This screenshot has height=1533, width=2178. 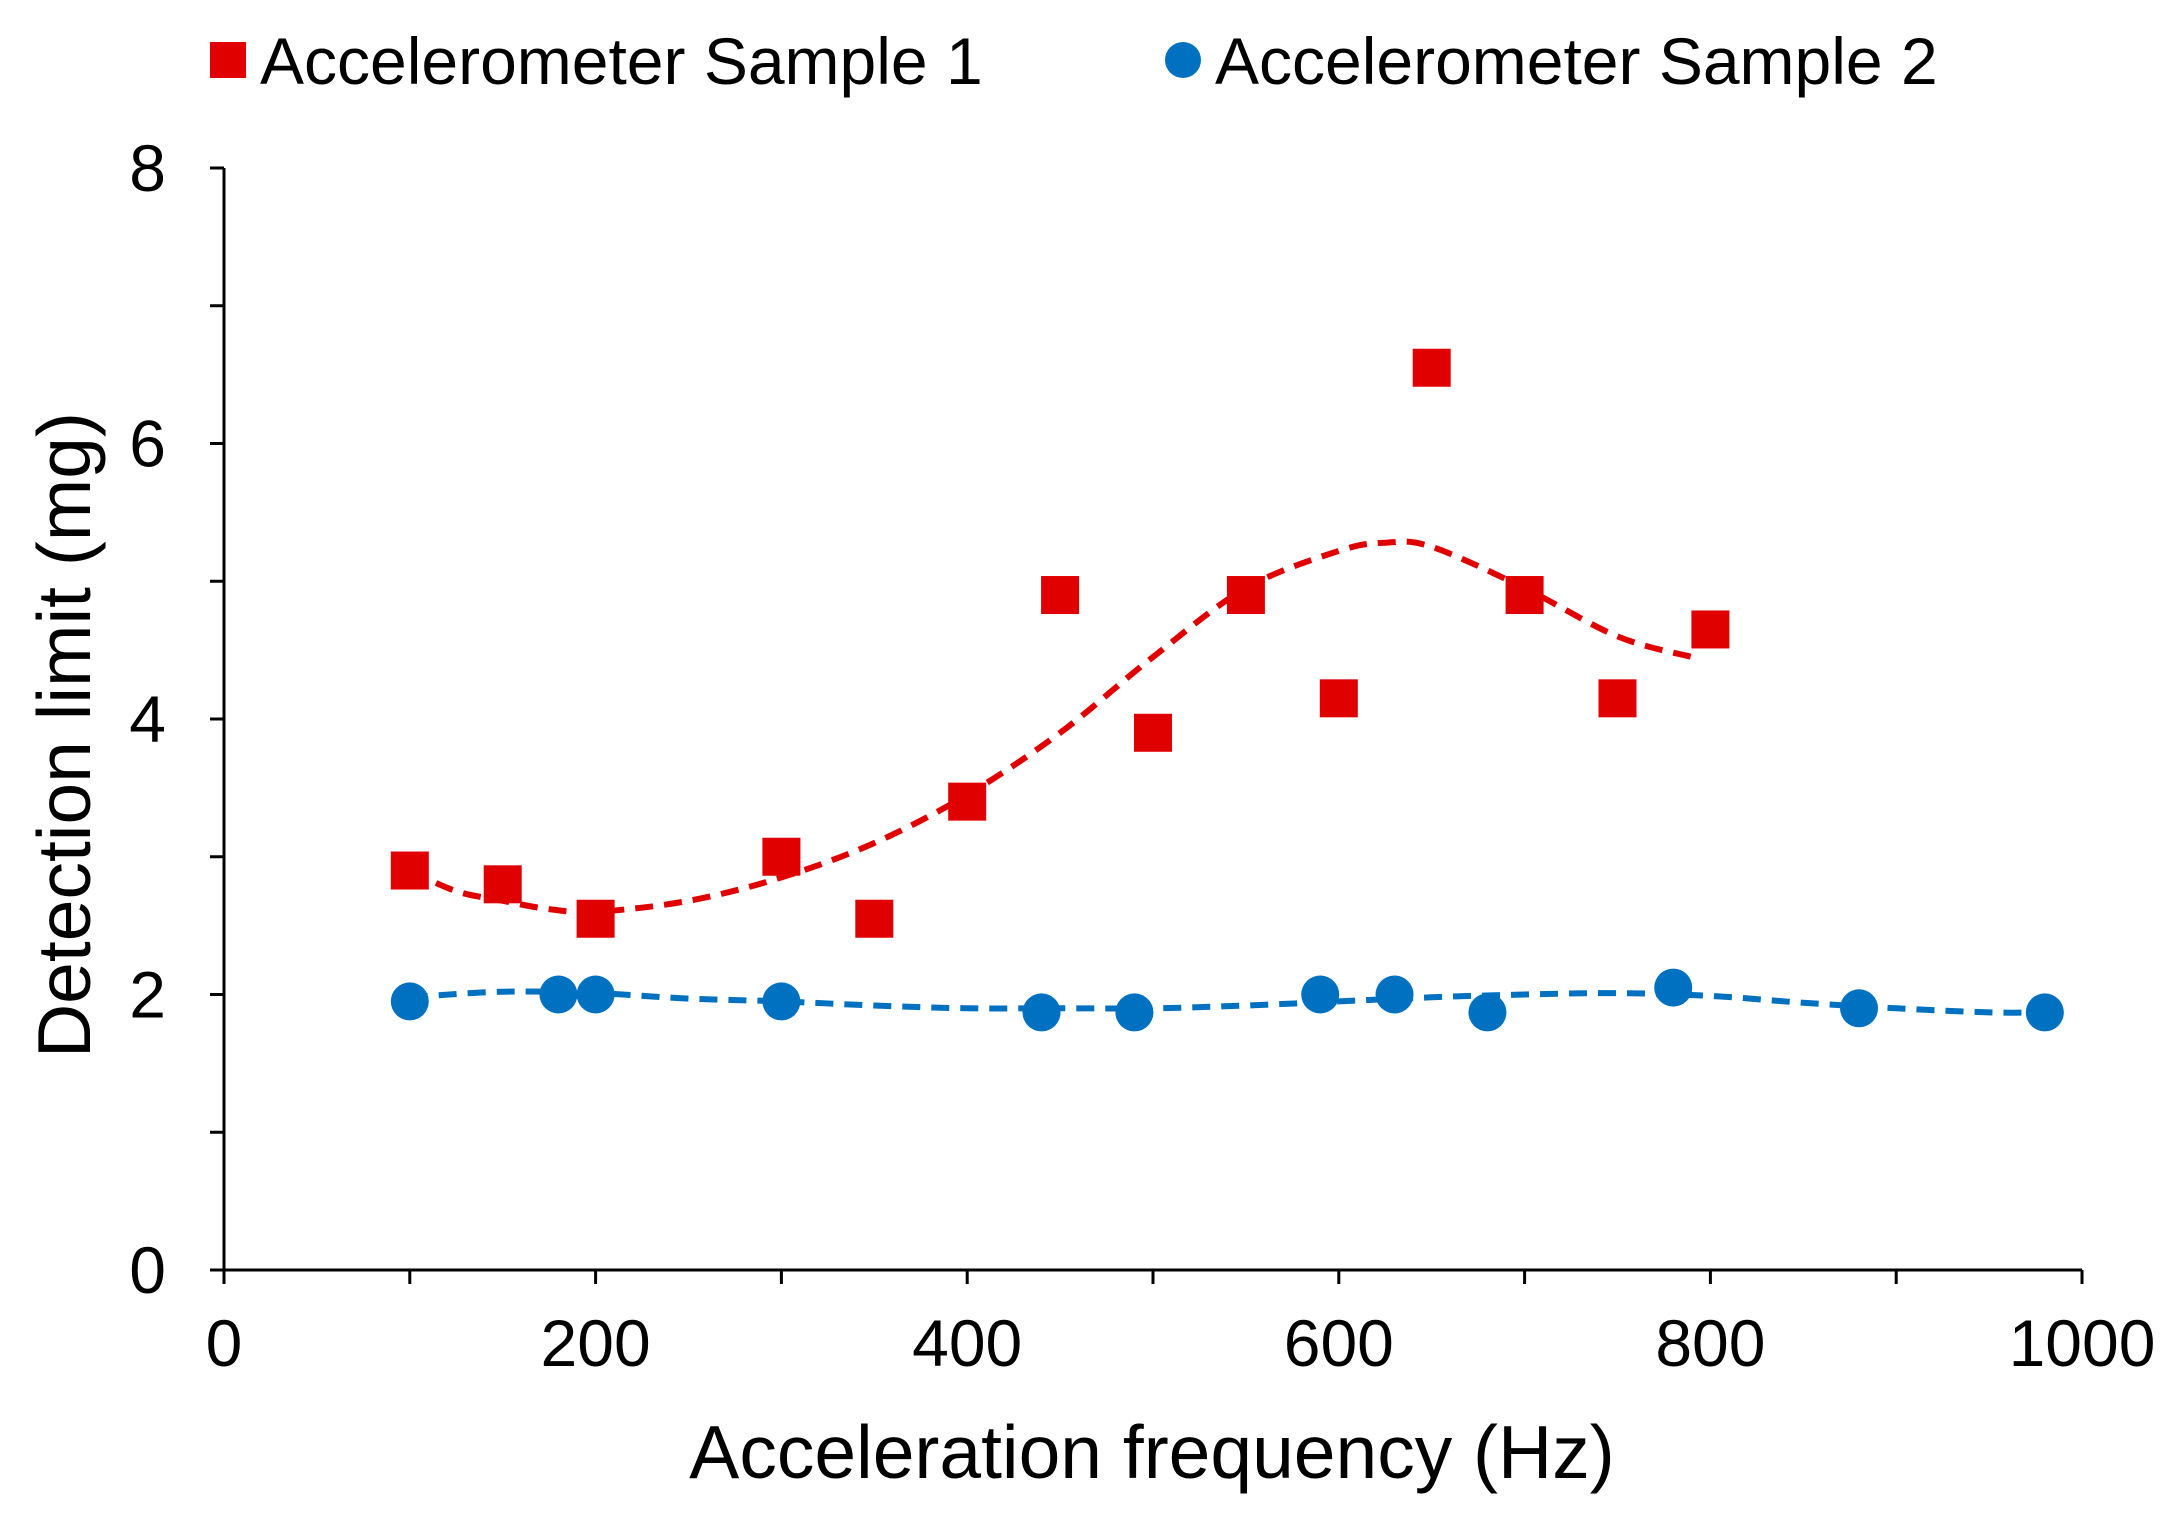 I want to click on legend-item-sample-1: Accelerometer Sample 1, so click(x=596, y=61).